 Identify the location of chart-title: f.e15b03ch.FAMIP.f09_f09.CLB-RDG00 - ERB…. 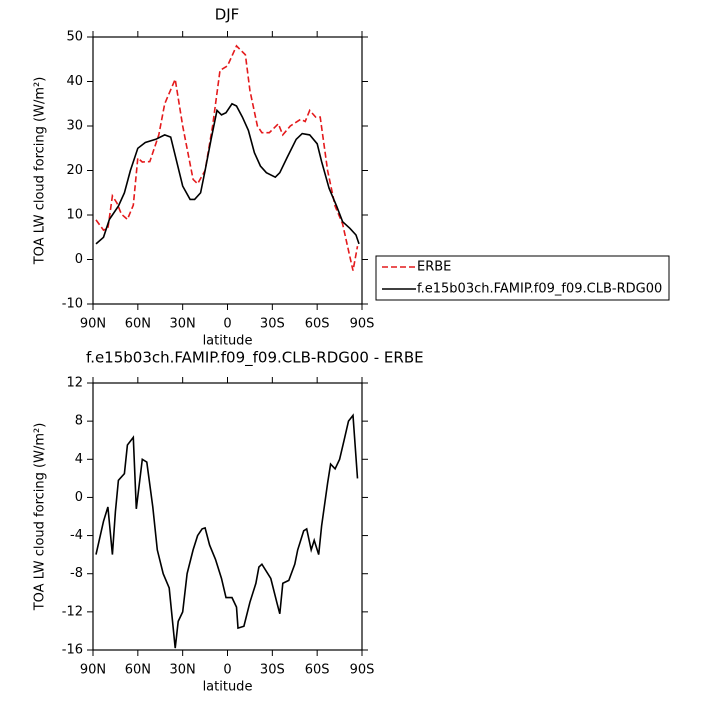
(255, 358).